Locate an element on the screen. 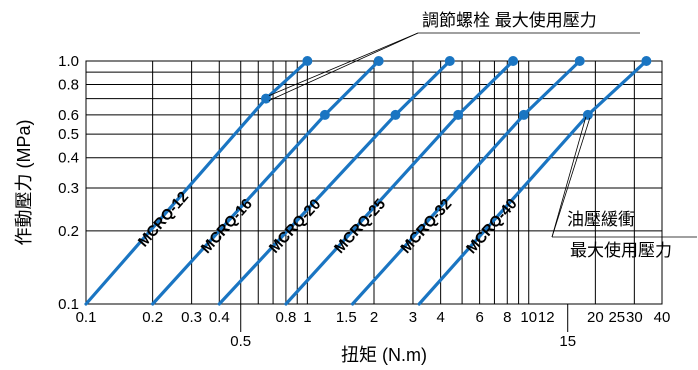  x-tick-label: 40 is located at coordinates (662, 317).